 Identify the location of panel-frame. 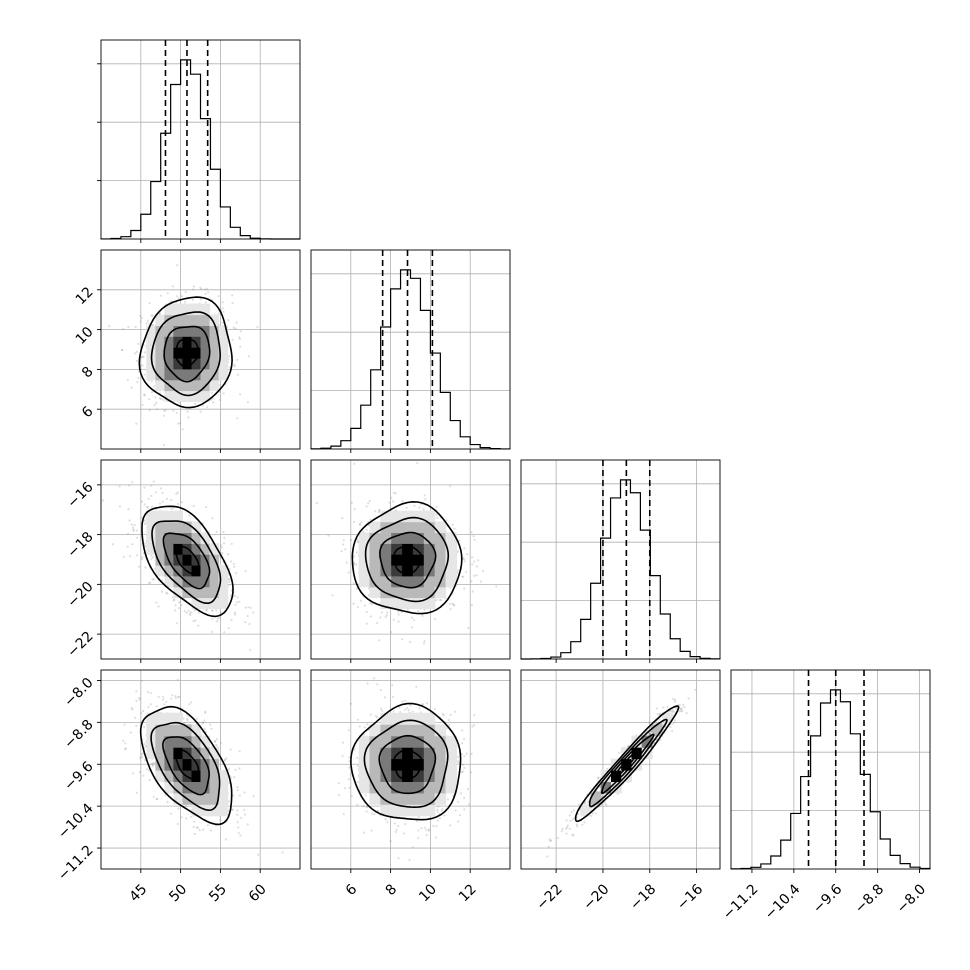
(410, 349).